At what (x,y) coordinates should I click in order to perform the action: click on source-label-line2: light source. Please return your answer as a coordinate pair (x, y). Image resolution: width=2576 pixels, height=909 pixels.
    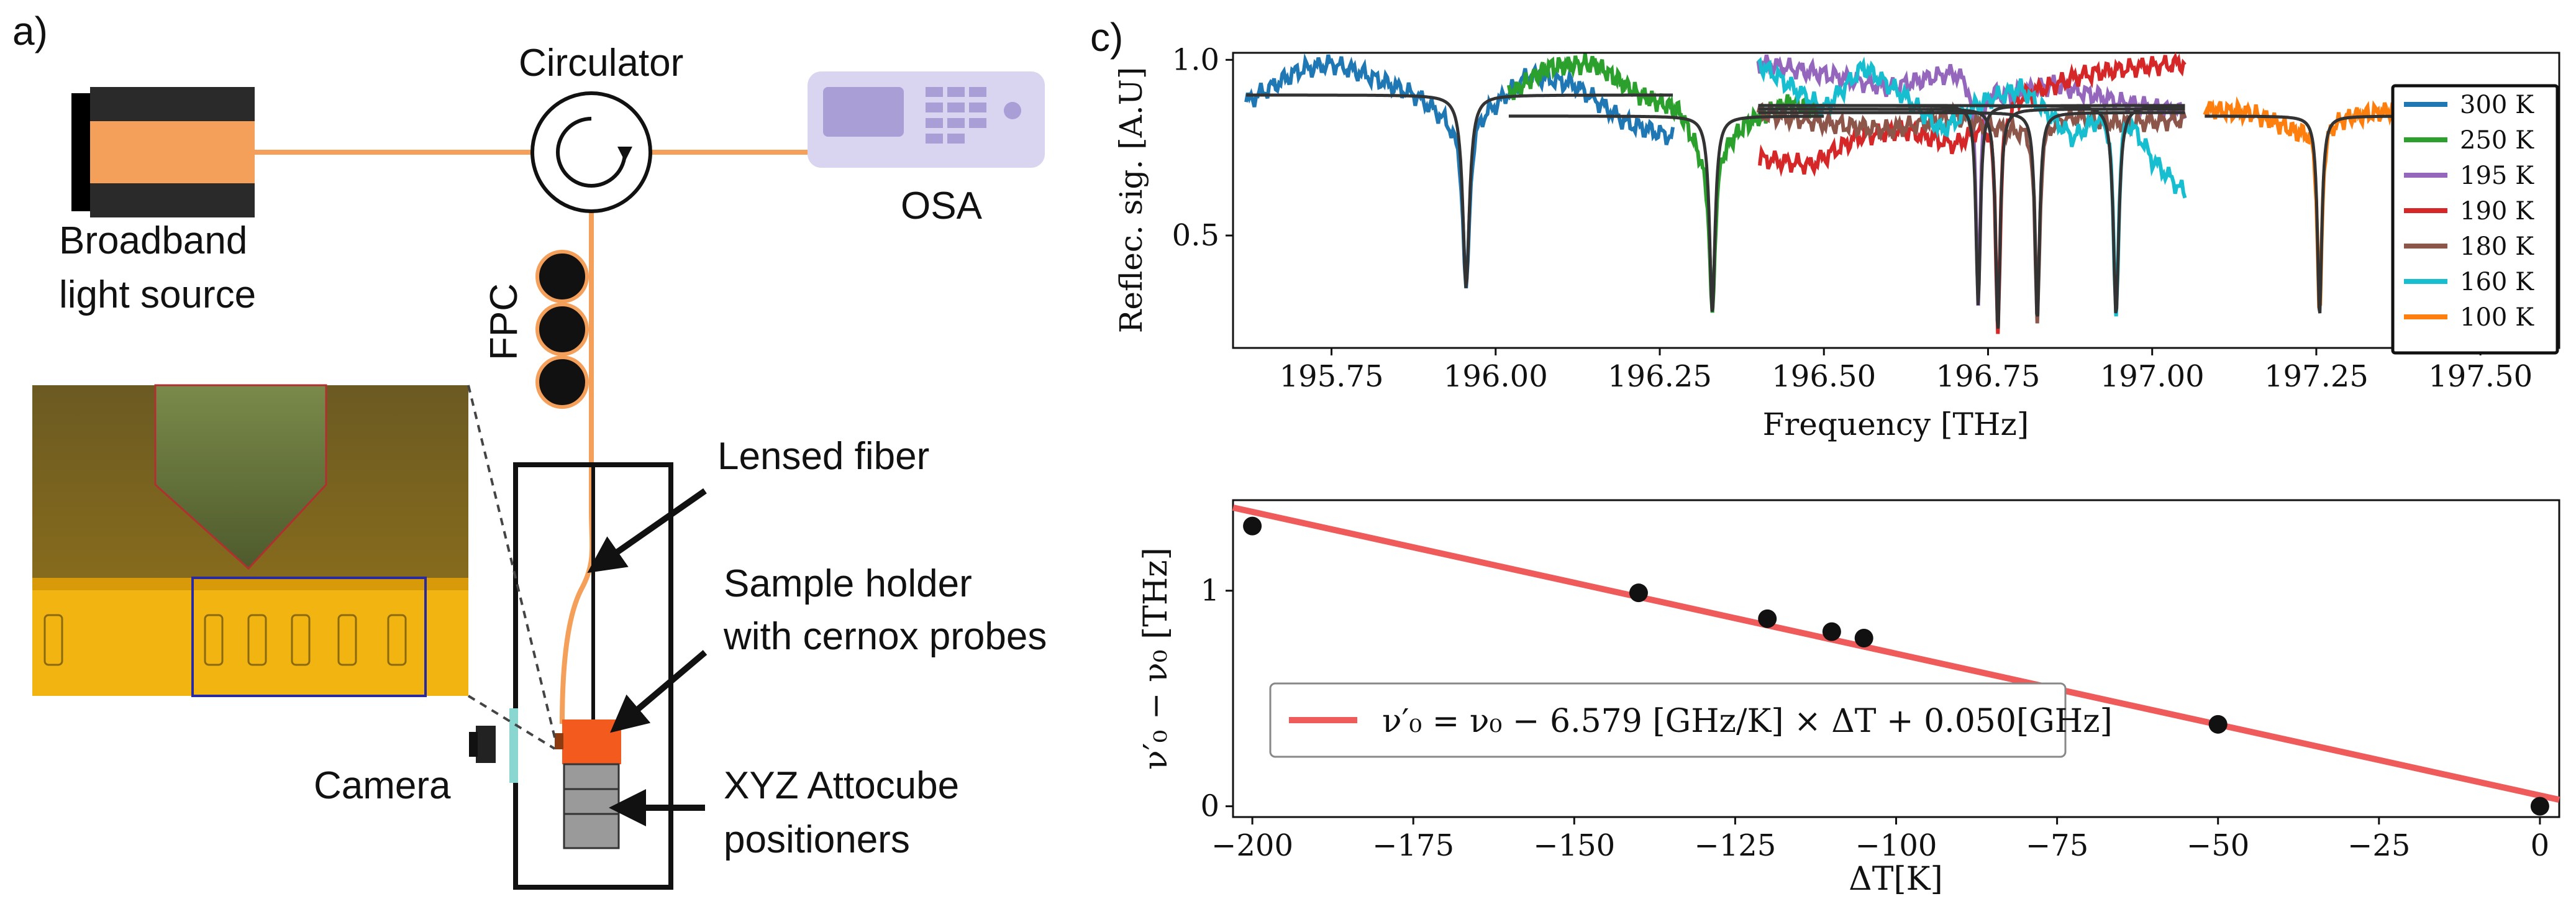
    Looking at the image, I should click on (157, 294).